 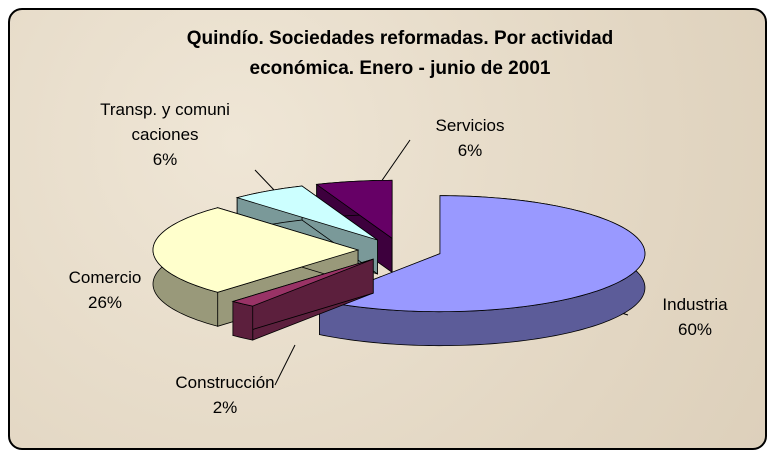 What do you see at coordinates (105, 302) in the screenshot?
I see `value-label: 26%` at bounding box center [105, 302].